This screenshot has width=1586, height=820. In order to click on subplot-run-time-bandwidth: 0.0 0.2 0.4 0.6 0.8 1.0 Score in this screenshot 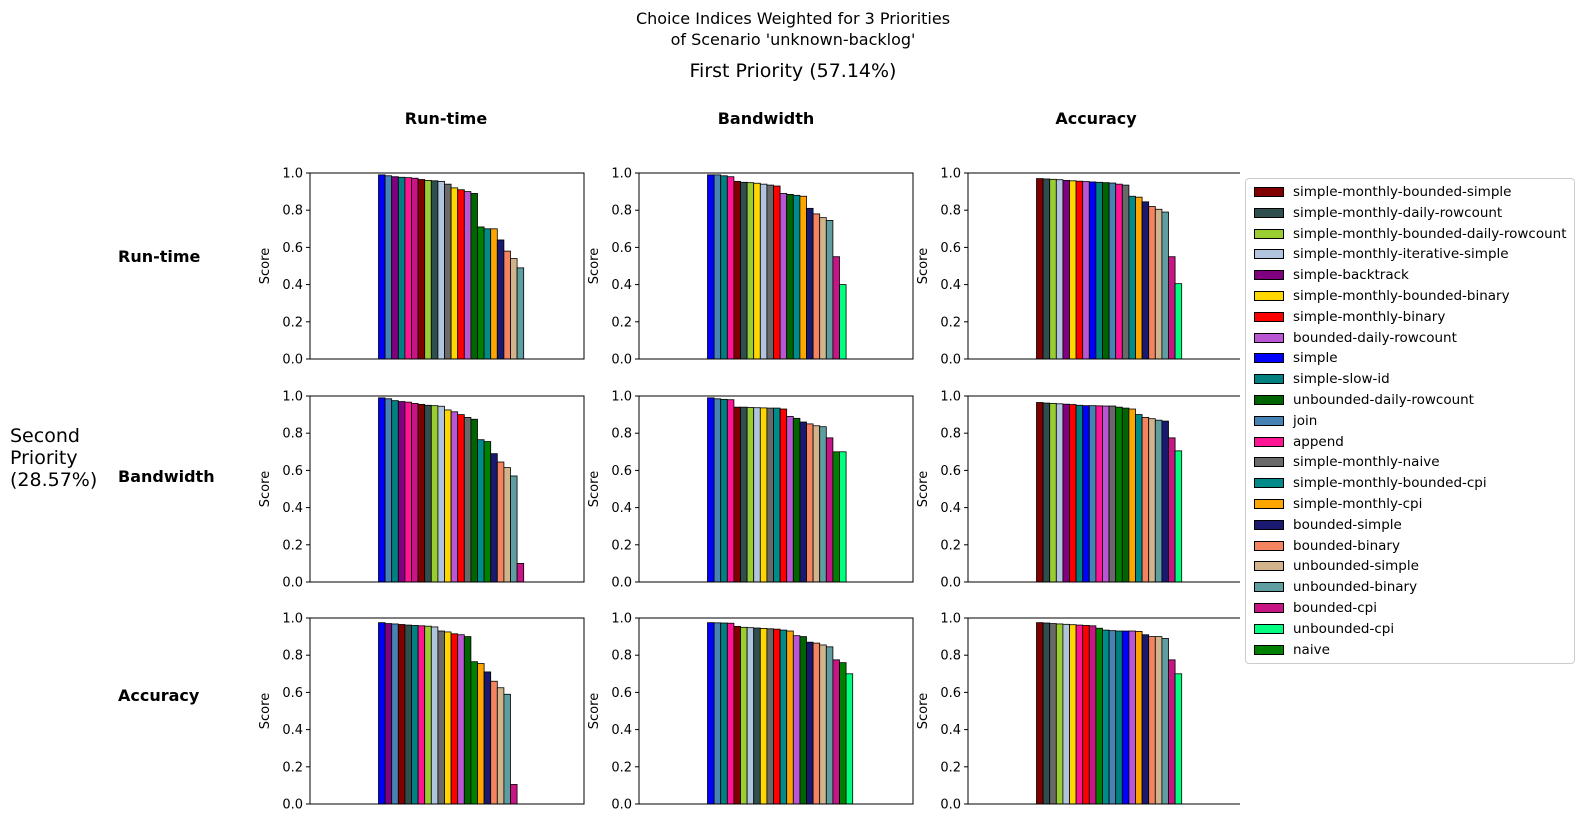, I will do `click(750, 267)`.